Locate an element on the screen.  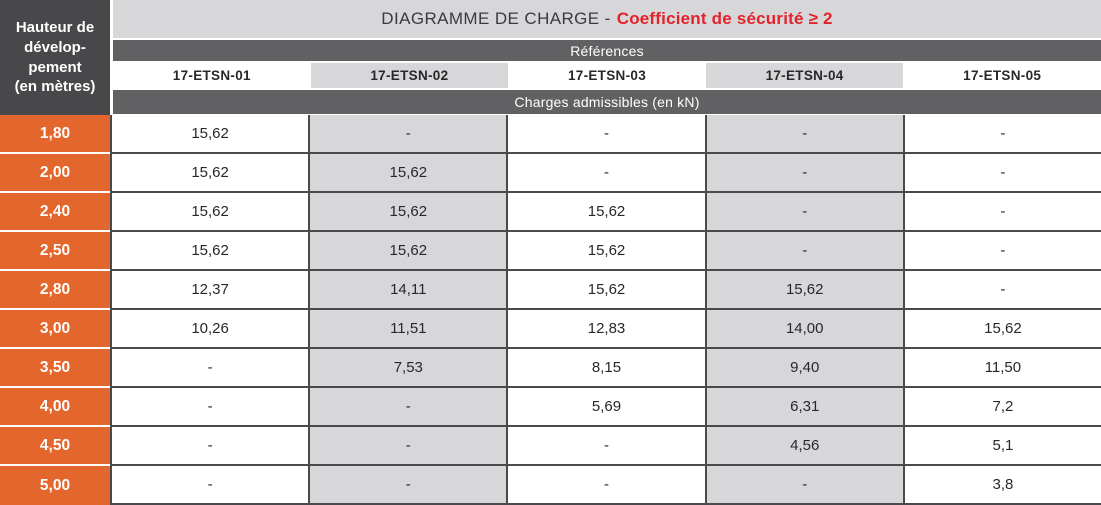
load-value-cell: 11,50 is located at coordinates (1001, 368).